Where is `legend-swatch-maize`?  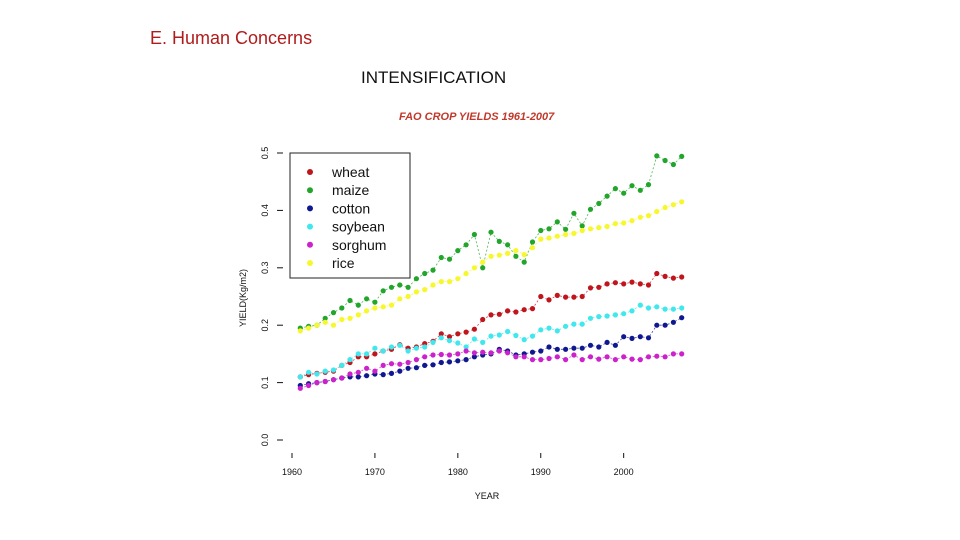 legend-swatch-maize is located at coordinates (310, 190).